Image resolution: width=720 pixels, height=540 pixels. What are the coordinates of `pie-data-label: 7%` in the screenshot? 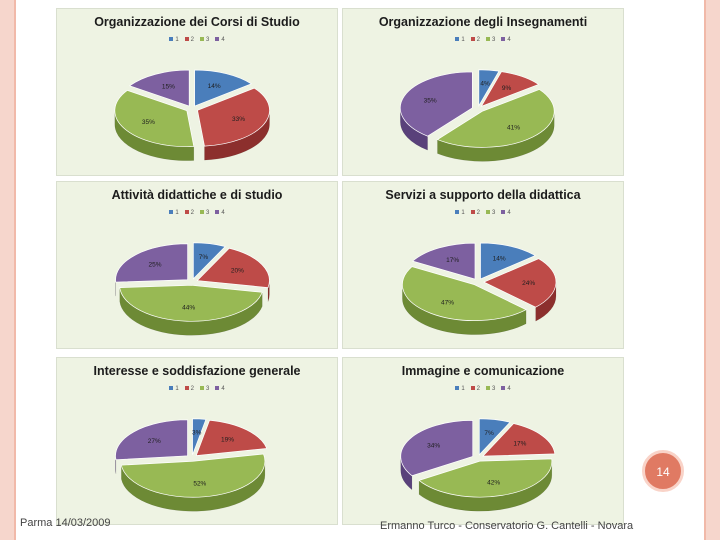 It's located at (204, 257).